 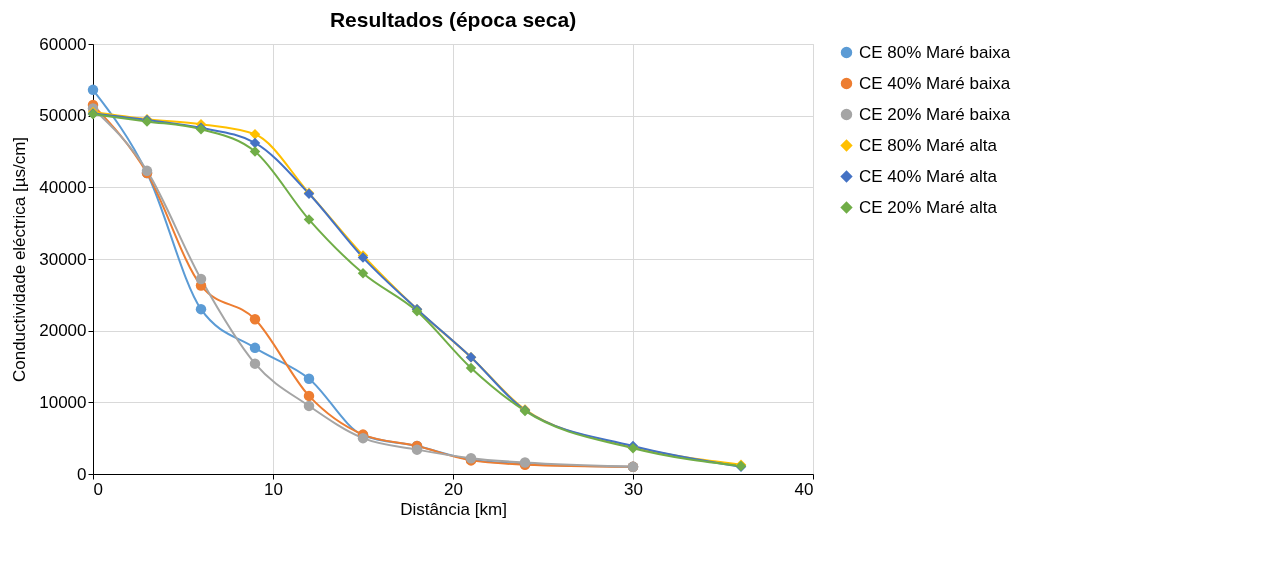 I want to click on y-tick-label: 30000, so click(x=63, y=259).